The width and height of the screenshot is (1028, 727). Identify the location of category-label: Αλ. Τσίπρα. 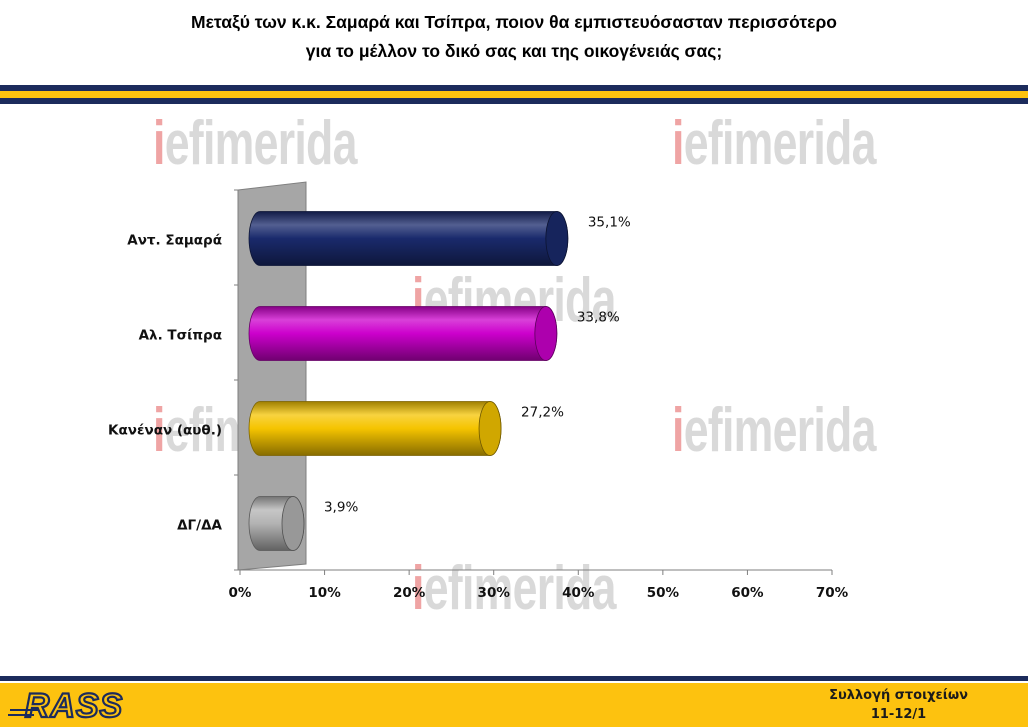
(180, 336).